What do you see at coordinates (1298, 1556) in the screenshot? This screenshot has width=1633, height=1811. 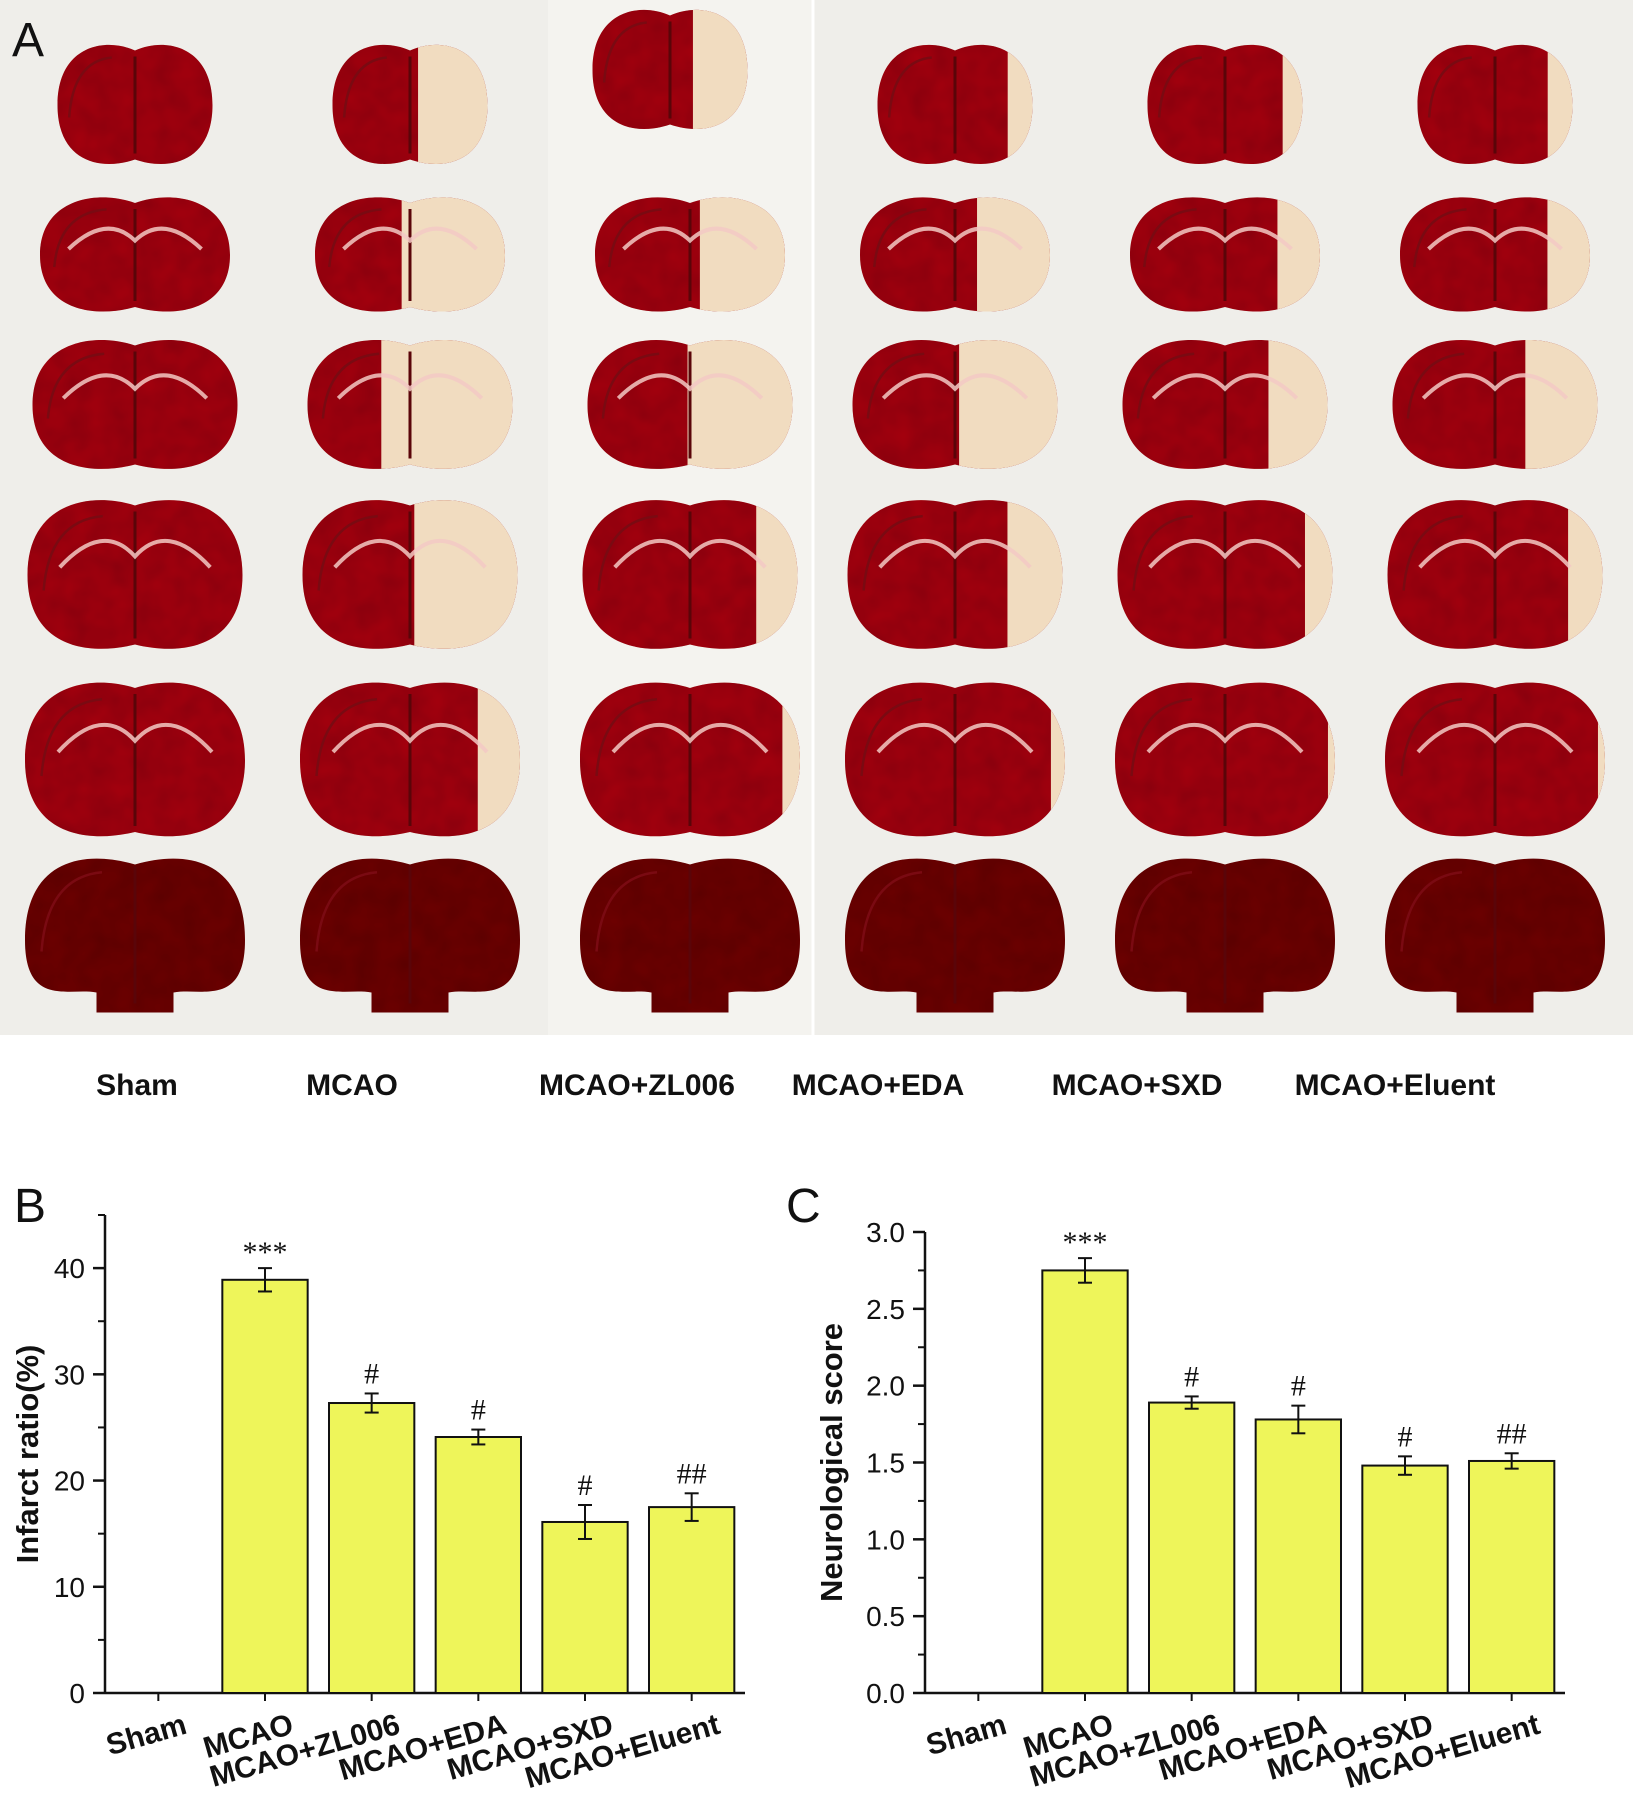 I see `bar-mcao-eda` at bounding box center [1298, 1556].